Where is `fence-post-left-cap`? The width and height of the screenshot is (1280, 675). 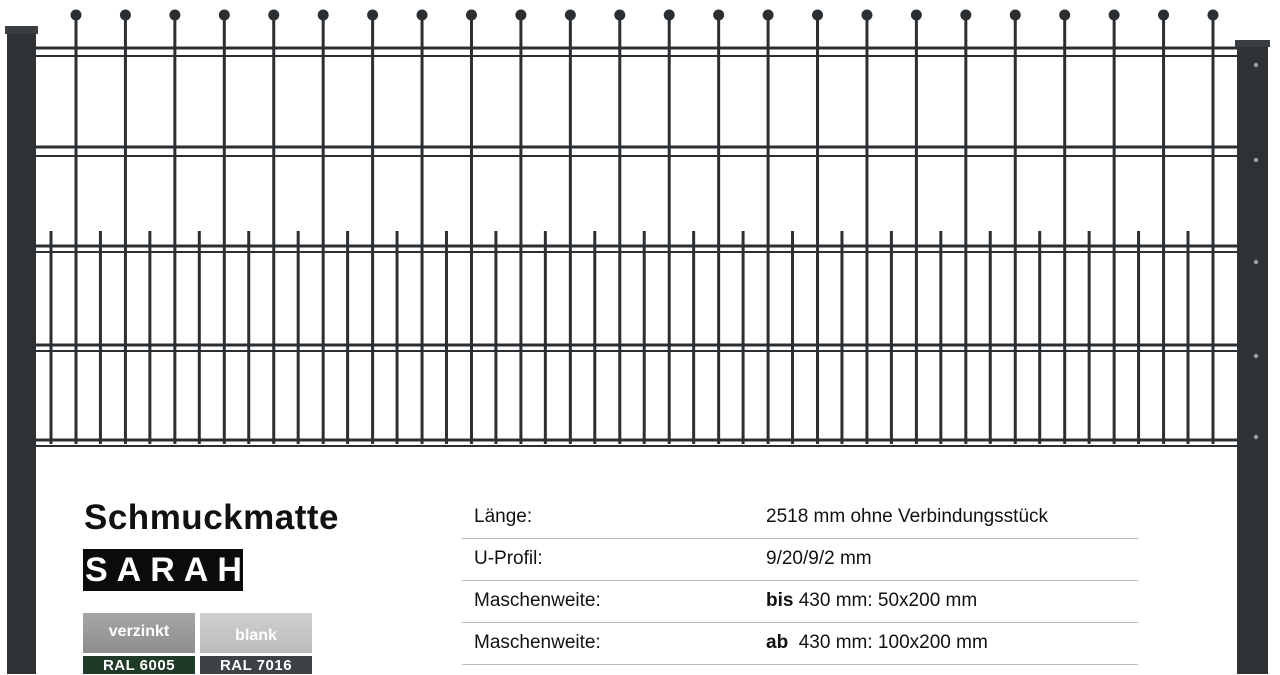
fence-post-left-cap is located at coordinates (21, 30).